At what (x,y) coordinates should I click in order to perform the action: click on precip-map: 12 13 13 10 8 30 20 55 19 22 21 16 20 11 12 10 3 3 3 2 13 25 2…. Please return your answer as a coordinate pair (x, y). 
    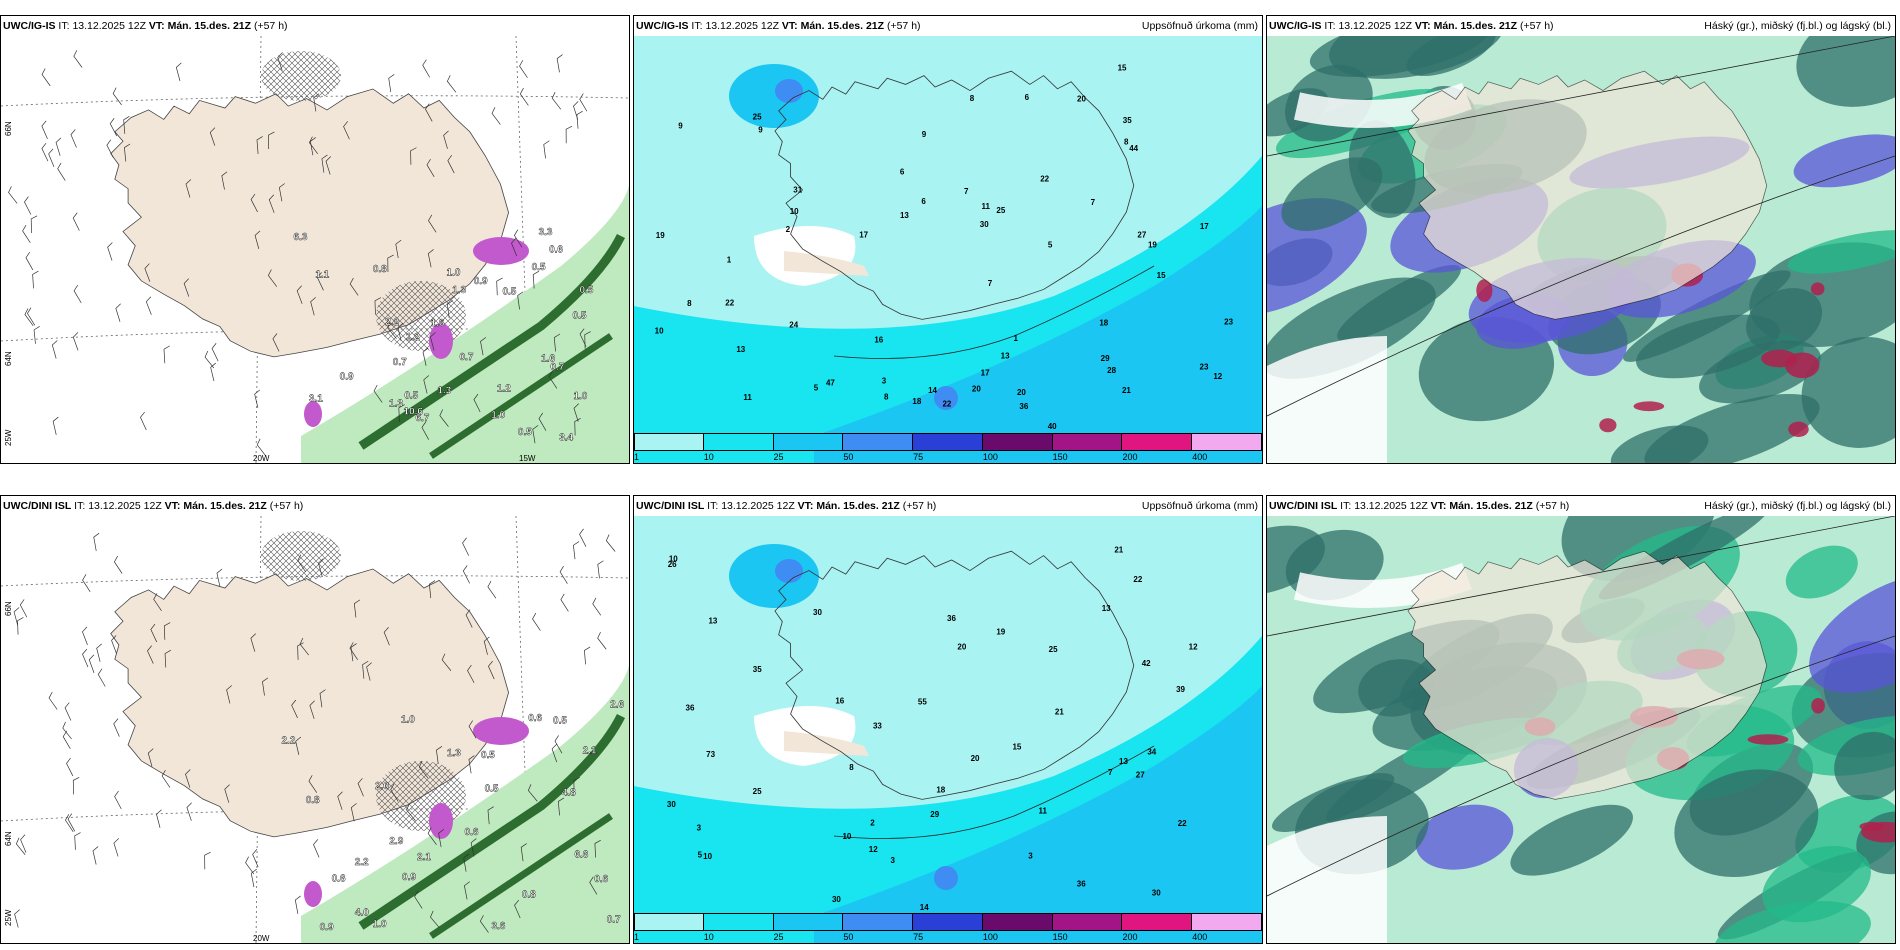
    Looking at the image, I should click on (948, 729).